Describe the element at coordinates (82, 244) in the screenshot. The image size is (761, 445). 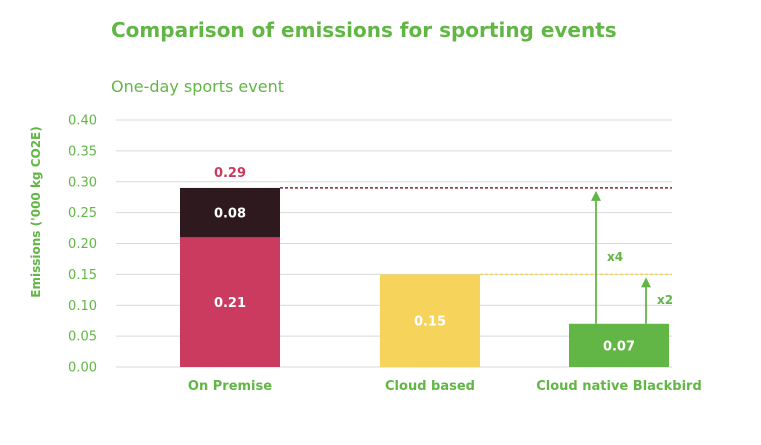
I see `y-tick-label: 0.20` at that location.